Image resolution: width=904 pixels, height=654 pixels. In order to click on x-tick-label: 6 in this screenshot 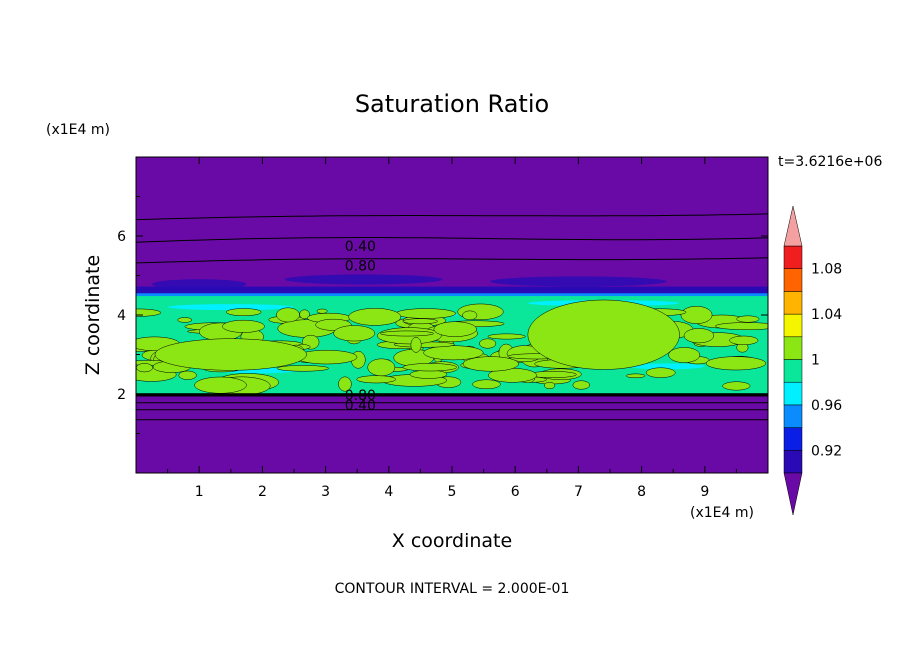, I will do `click(515, 492)`.